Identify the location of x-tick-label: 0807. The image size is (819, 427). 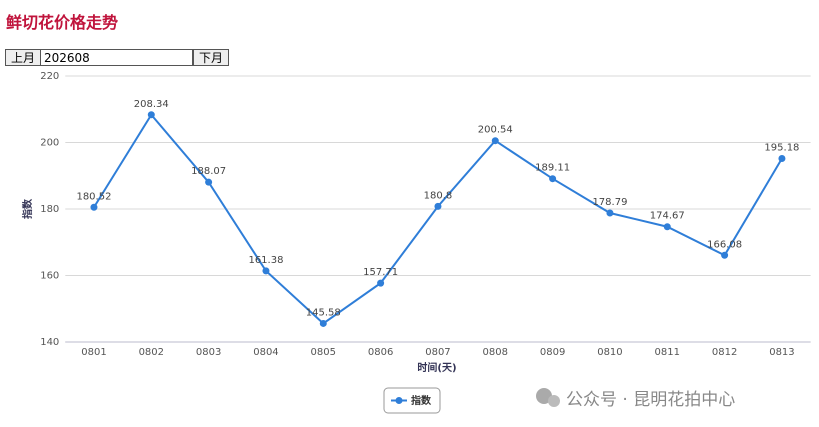
(437, 352).